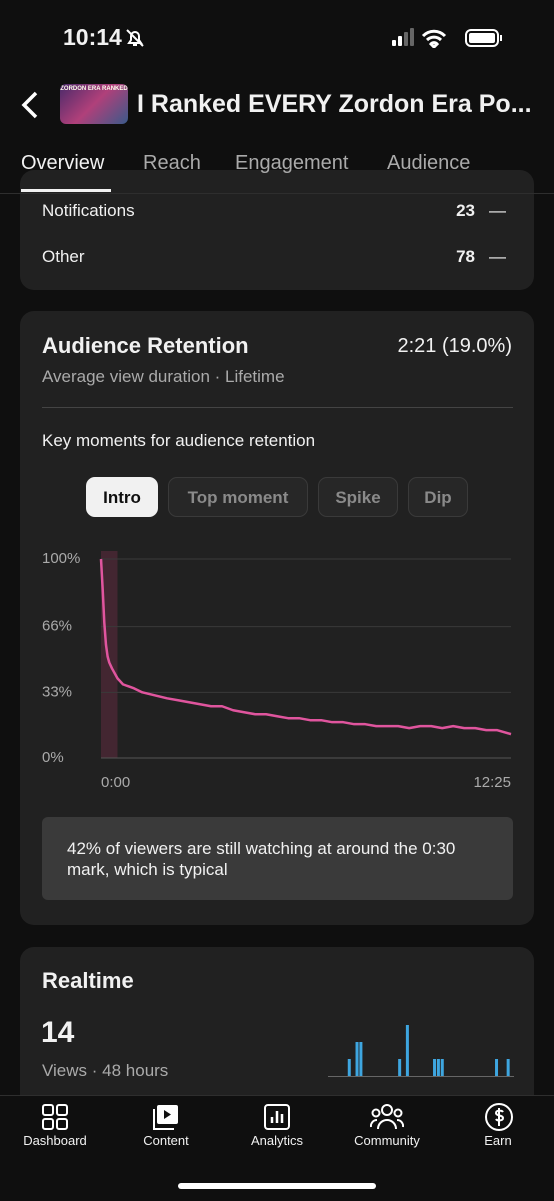  What do you see at coordinates (63, 163) in the screenshot?
I see `tab: Overview` at bounding box center [63, 163].